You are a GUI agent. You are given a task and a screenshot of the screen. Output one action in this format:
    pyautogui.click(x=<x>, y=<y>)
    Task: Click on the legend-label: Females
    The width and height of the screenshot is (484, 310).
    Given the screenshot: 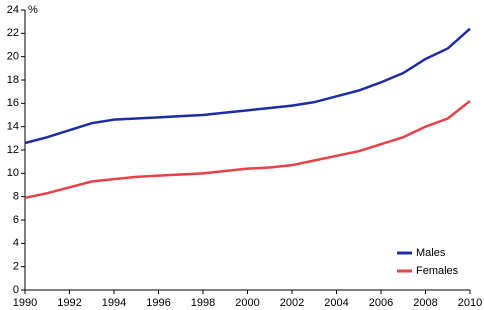 What is the action you would take?
    pyautogui.click(x=437, y=271)
    